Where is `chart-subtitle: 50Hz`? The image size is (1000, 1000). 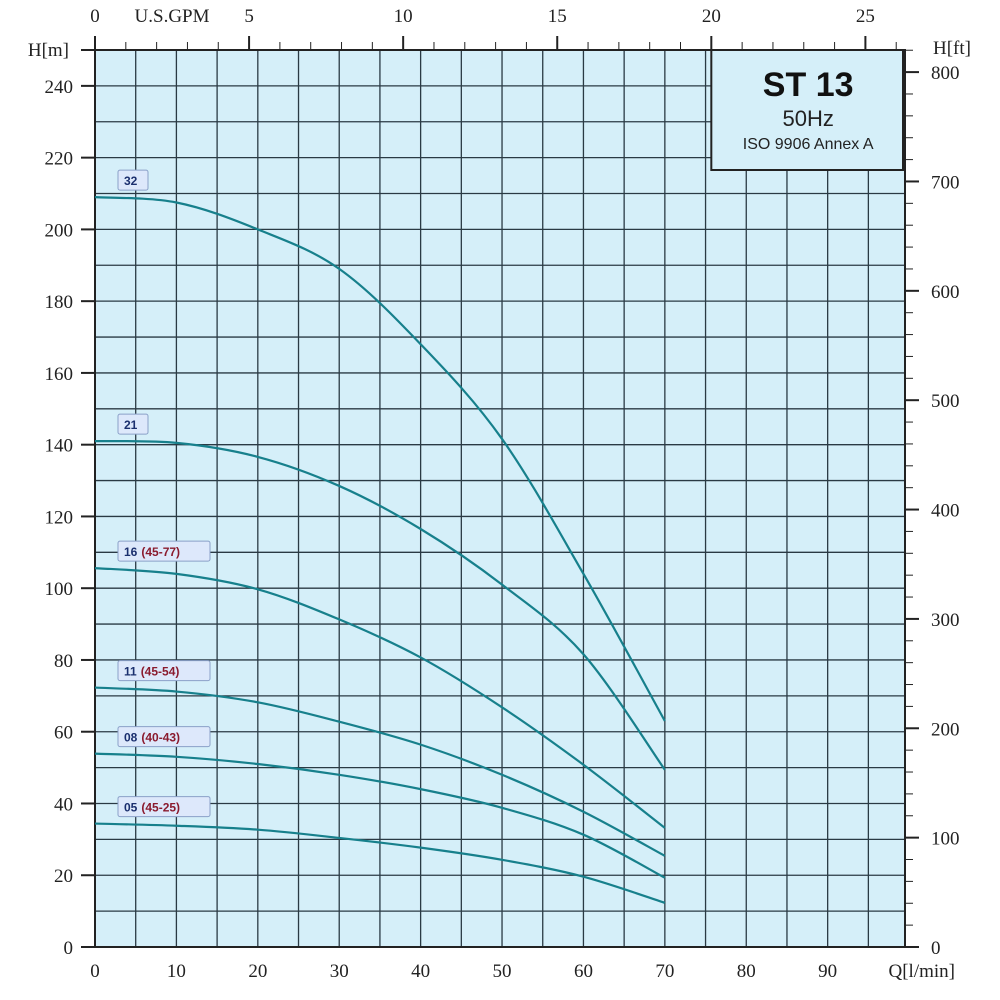
chart-subtitle: 50Hz is located at coordinates (807, 118).